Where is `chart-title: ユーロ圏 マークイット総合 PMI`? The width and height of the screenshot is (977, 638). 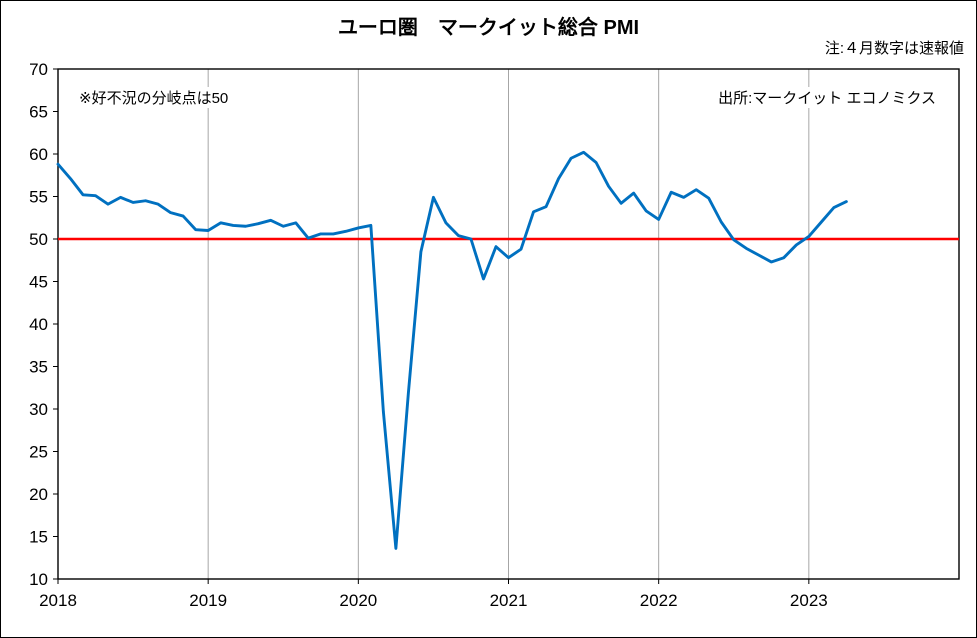 chart-title: ユーロ圏 マークイット総合 PMI is located at coordinates (488, 28).